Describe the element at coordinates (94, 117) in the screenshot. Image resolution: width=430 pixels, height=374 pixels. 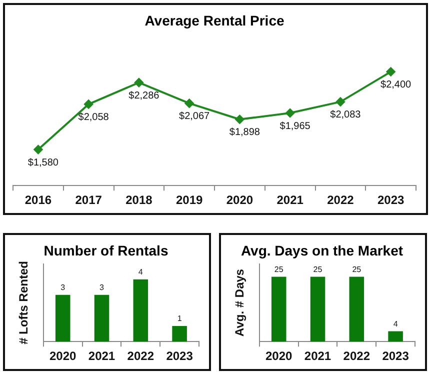
I see `data-label: $2,058` at that location.